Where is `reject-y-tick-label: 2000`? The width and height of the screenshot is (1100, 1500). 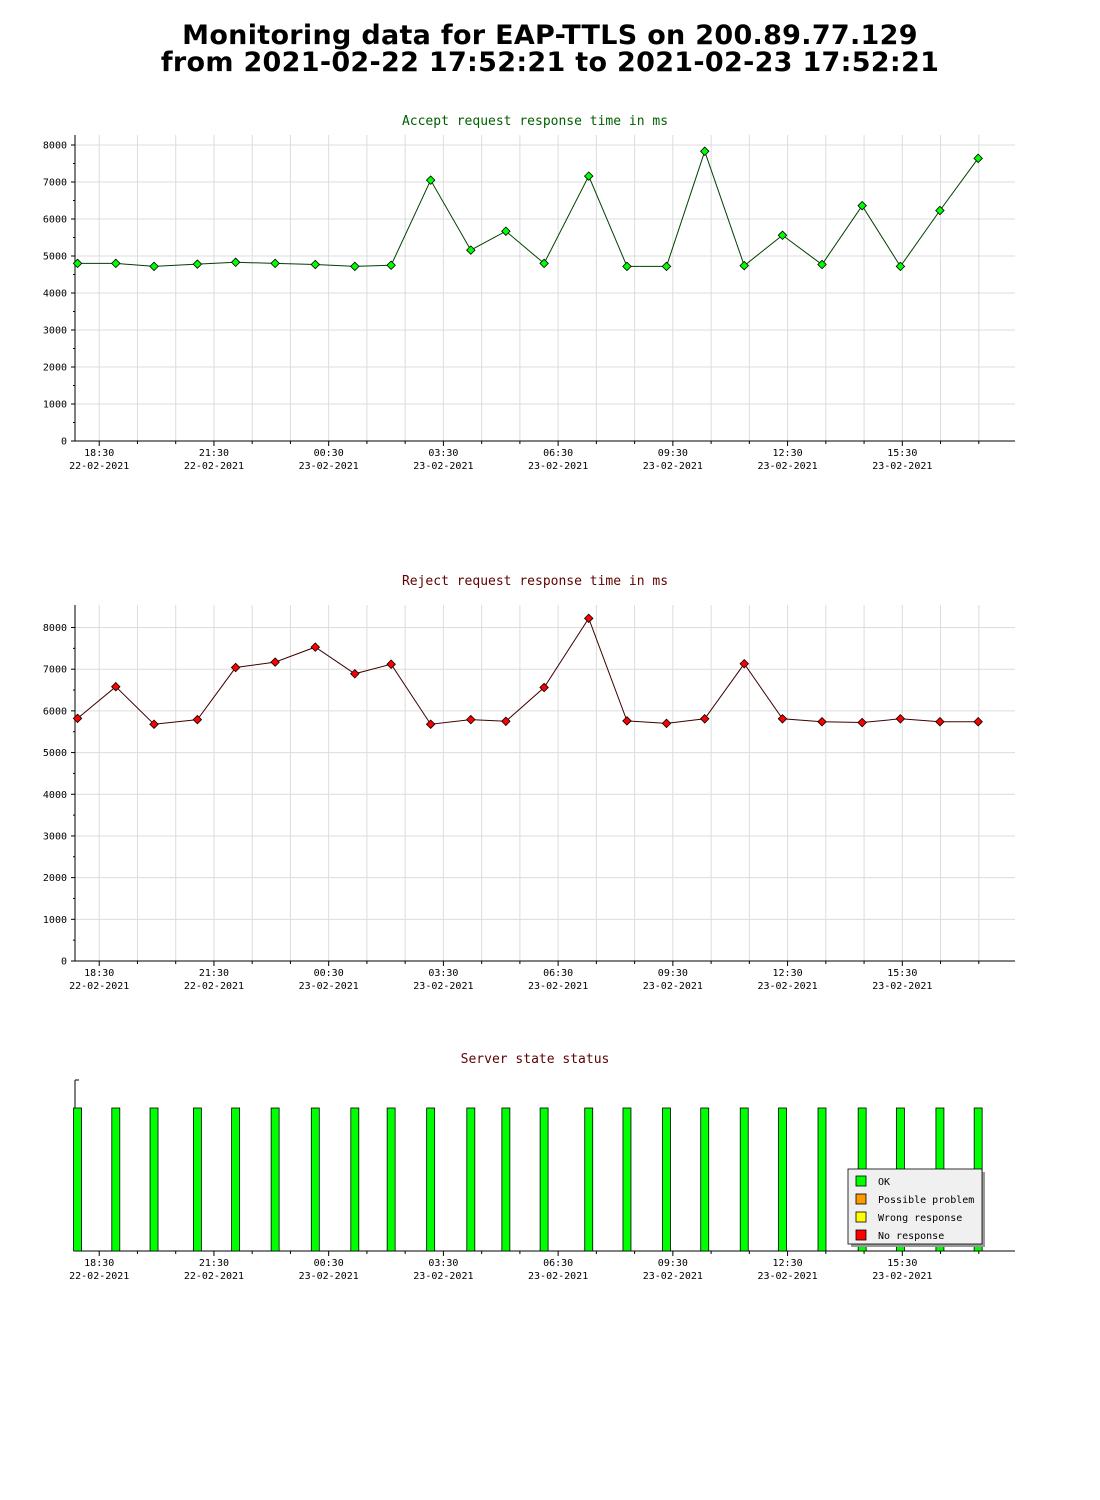 reject-y-tick-label: 2000 is located at coordinates (55, 878).